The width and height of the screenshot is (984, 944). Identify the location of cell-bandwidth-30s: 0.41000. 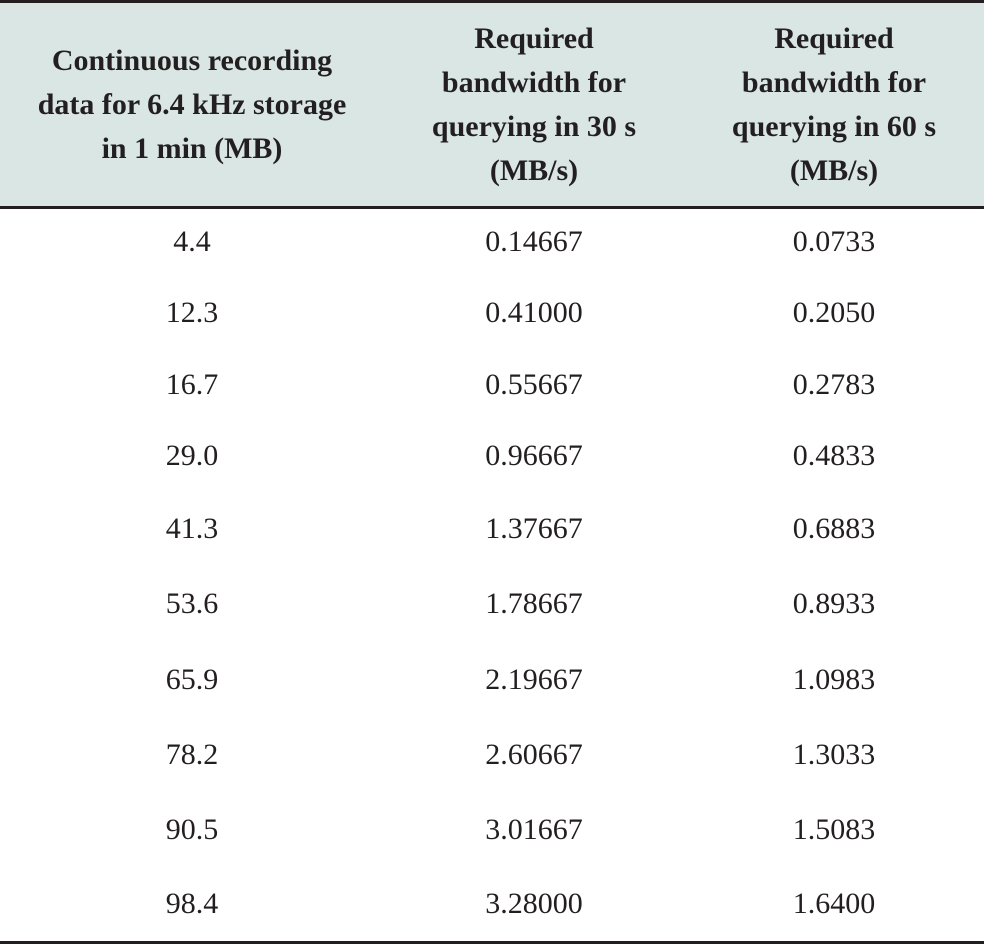
(534, 312).